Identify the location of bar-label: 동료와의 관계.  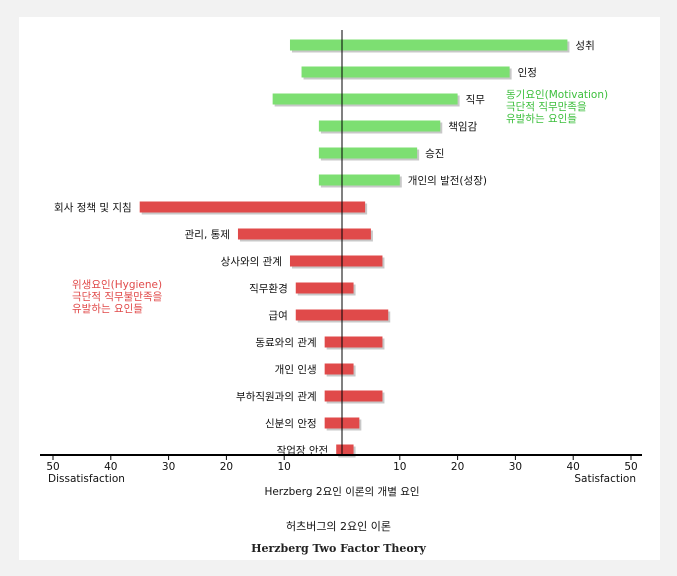
(285, 343).